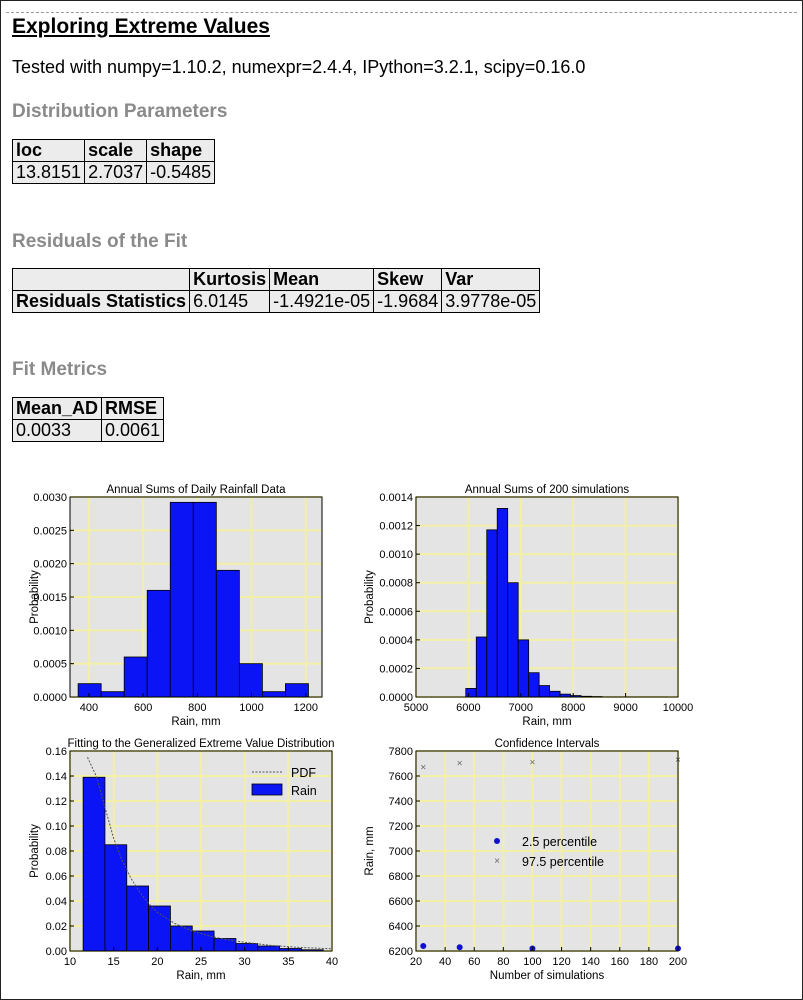  Describe the element at coordinates (396, 584) in the screenshot. I see `y-tick-label: 0.0008` at that location.